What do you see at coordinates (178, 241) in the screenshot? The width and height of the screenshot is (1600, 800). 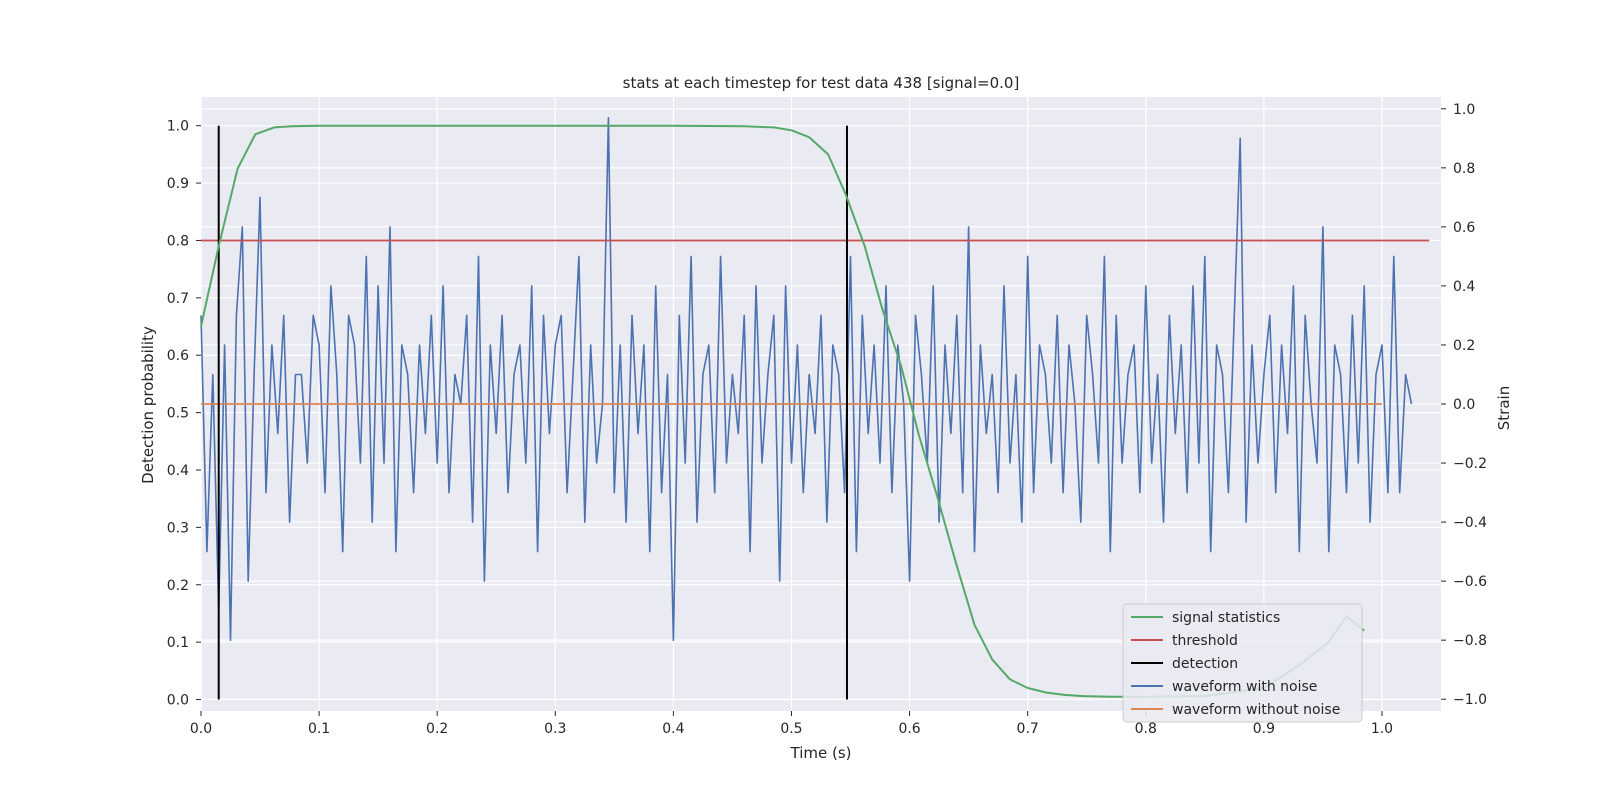 I see `y-tick-label: 0.8` at bounding box center [178, 241].